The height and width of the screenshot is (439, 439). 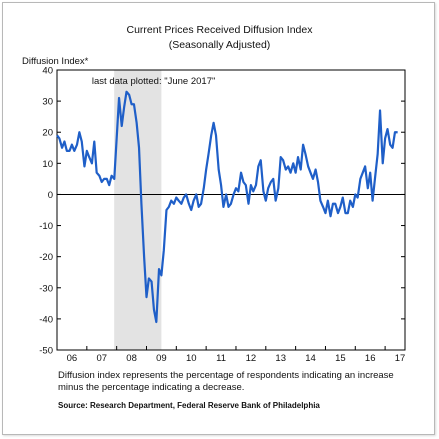 I want to click on y-tick-label: -20, so click(x=46, y=257).